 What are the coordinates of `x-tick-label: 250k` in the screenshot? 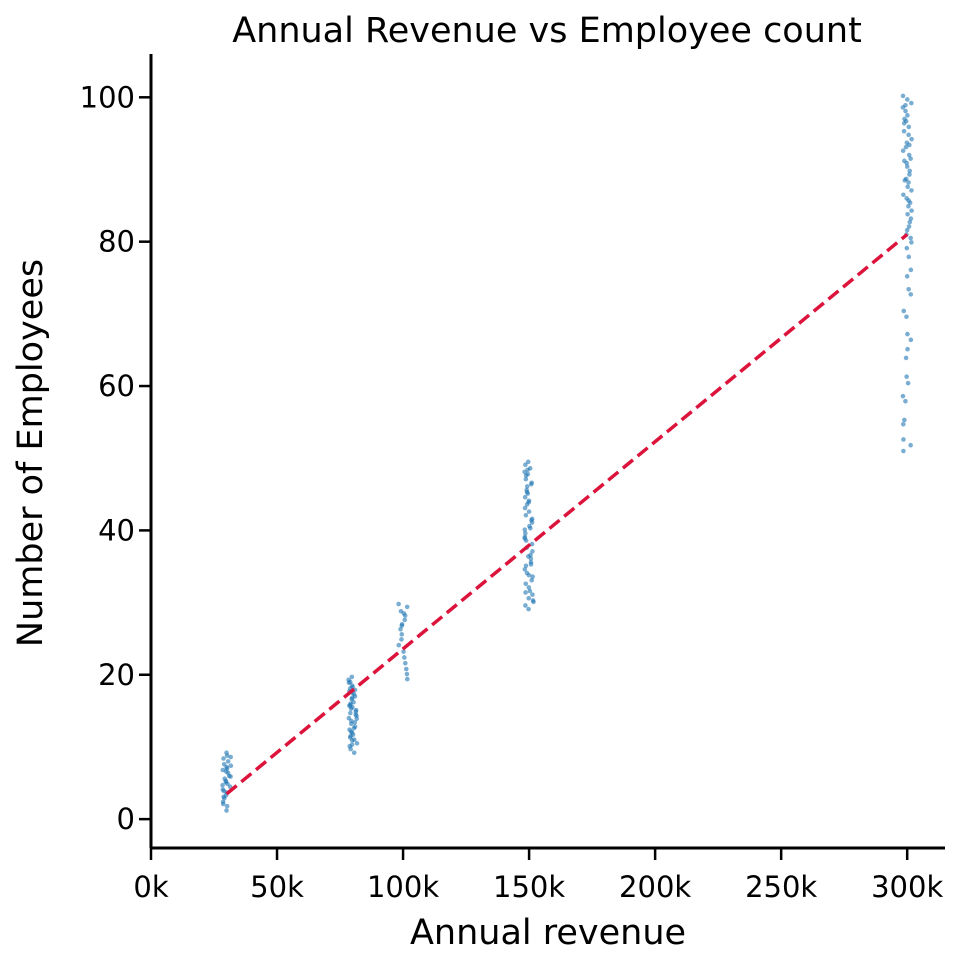 It's located at (781, 887).